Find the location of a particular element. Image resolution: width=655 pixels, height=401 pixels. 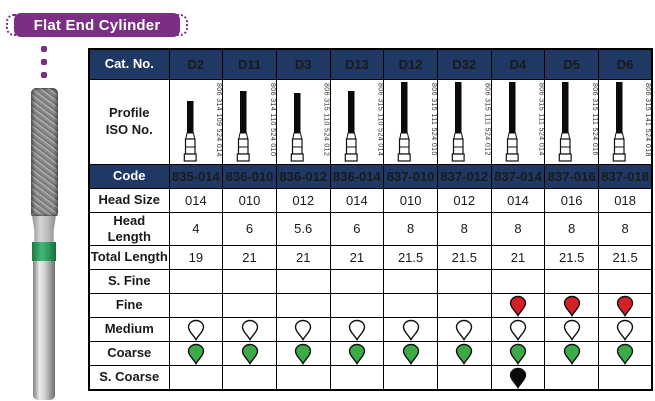

page-title: Flat End Cylinder is located at coordinates (97, 25).